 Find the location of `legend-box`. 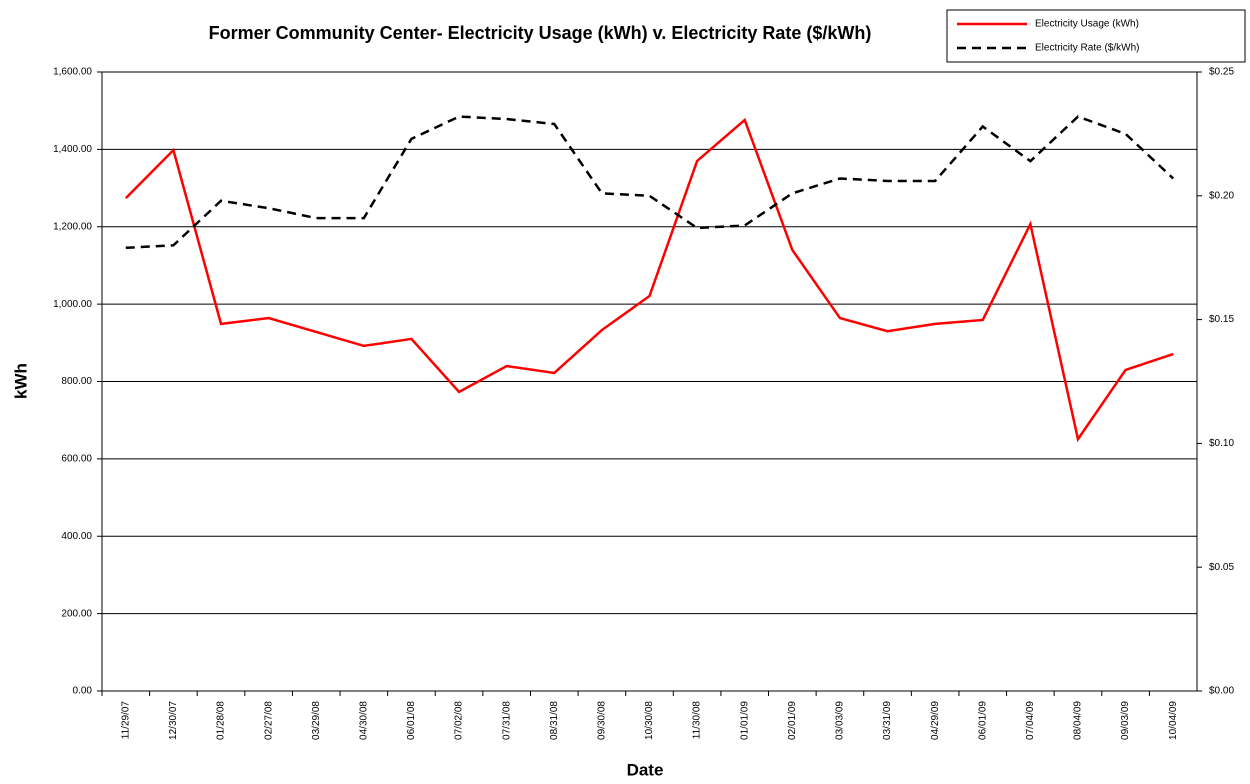

legend-box is located at coordinates (1096, 36).